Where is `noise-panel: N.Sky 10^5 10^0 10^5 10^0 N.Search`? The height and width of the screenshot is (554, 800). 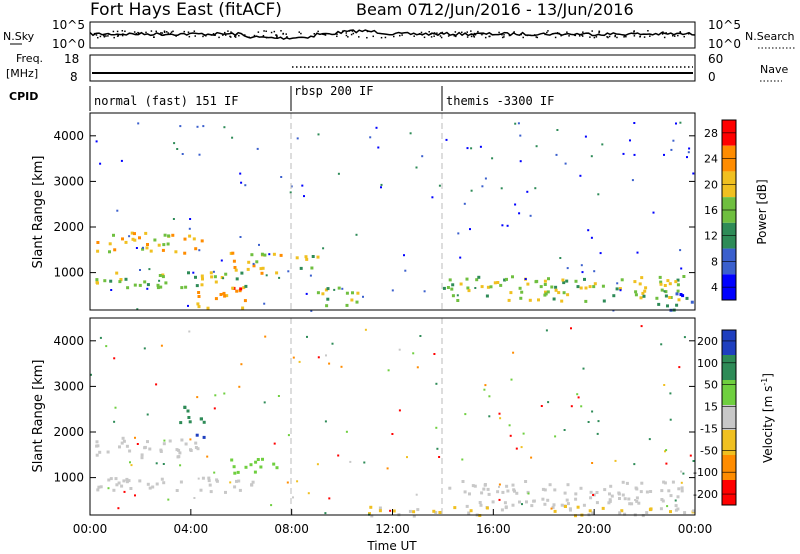
noise-panel: N.Sky 10^5 10^0 10^5 10^0 N.Search is located at coordinates (399, 34).